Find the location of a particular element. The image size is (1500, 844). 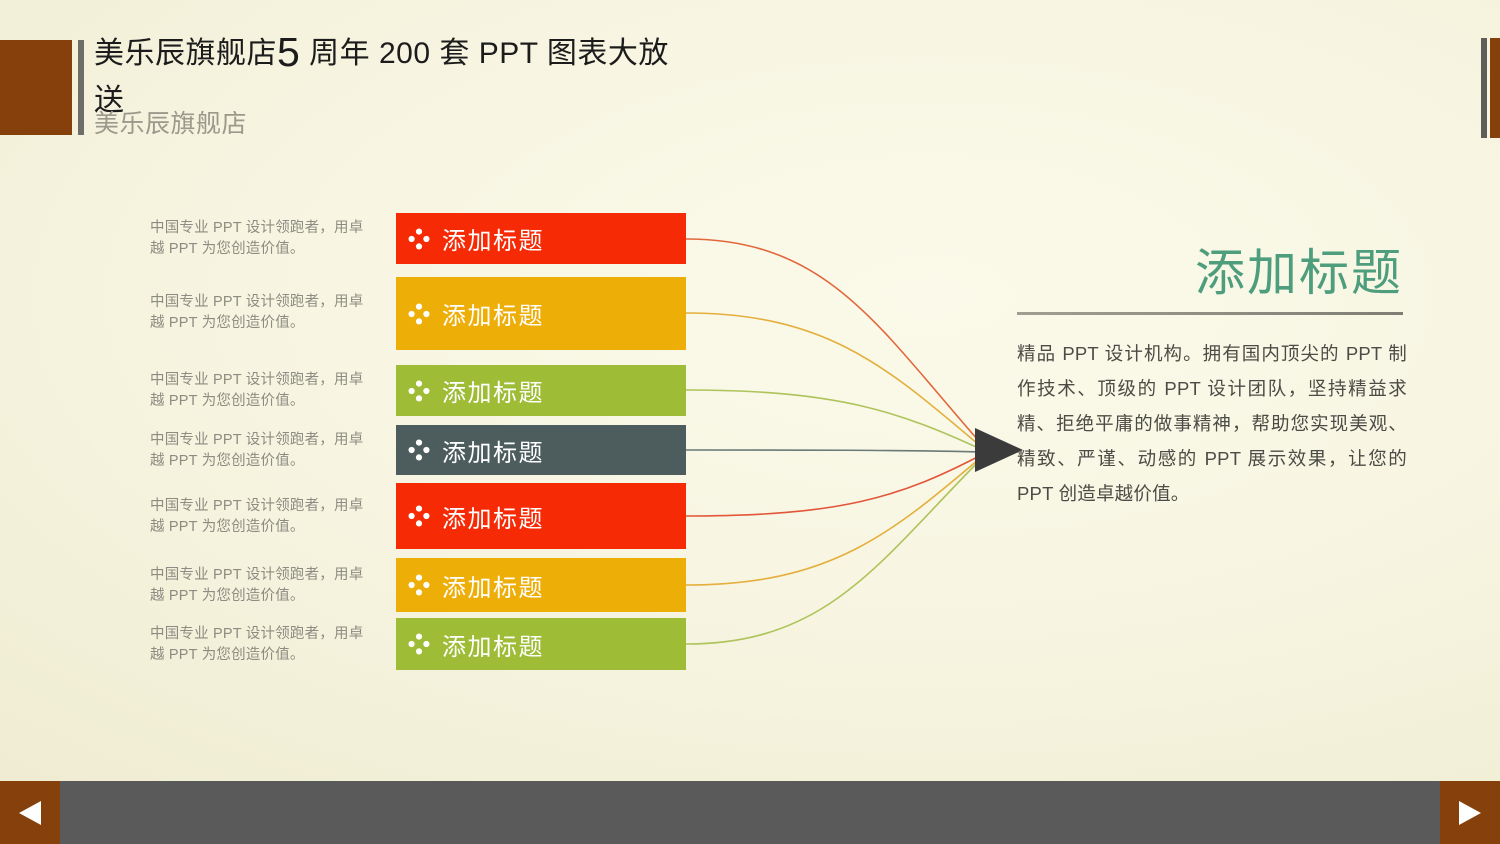

triangle-left-icon is located at coordinates (30, 812).